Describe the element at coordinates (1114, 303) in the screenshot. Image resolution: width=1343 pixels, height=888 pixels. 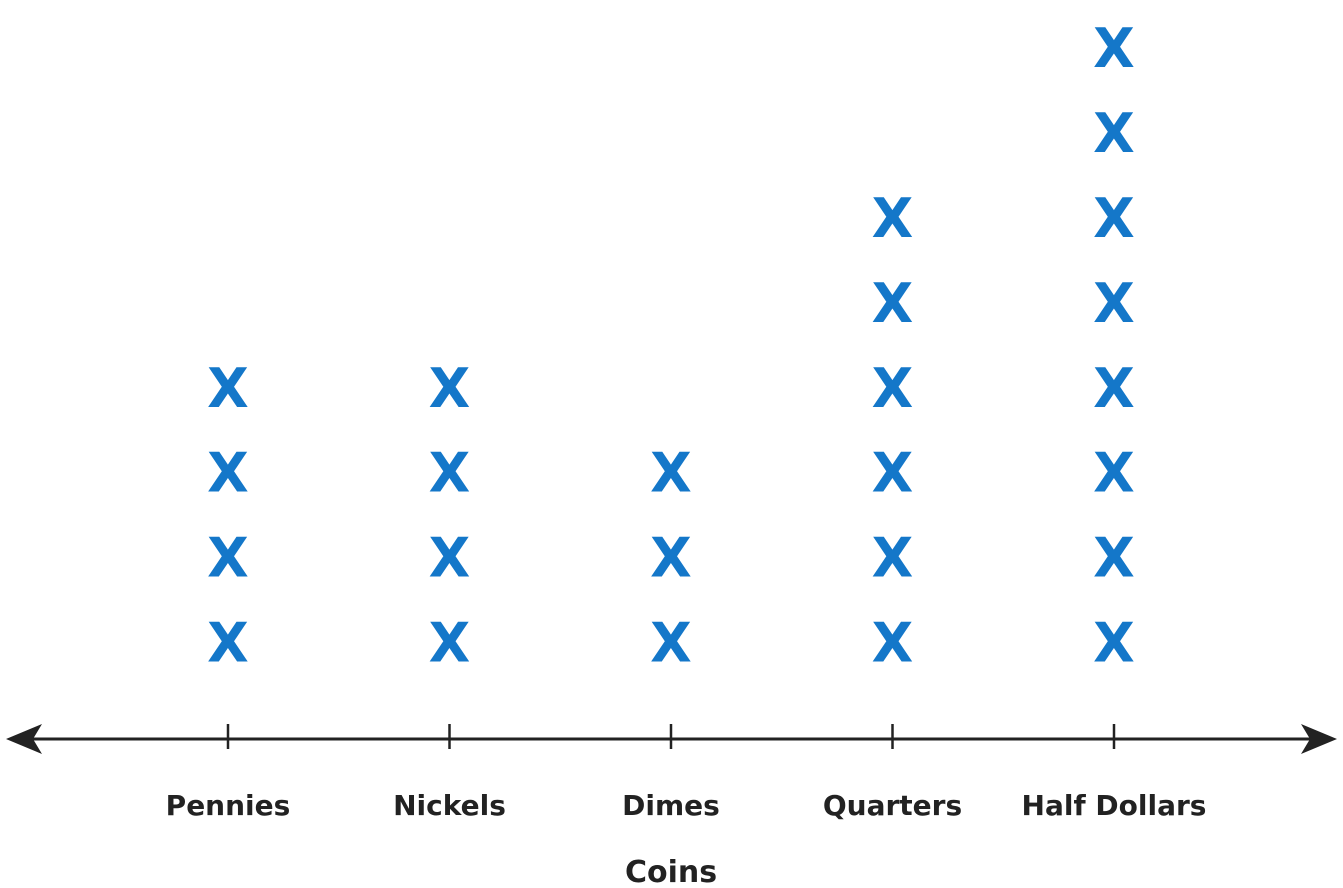
I see `mark-half-dollars-5: X` at that location.